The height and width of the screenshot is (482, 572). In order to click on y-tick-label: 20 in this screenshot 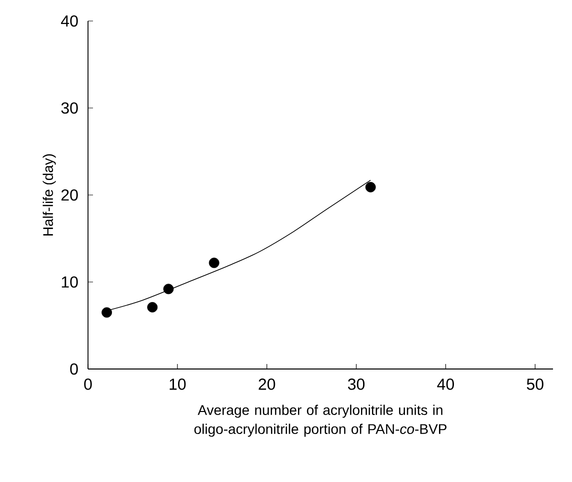, I will do `click(69, 195)`.